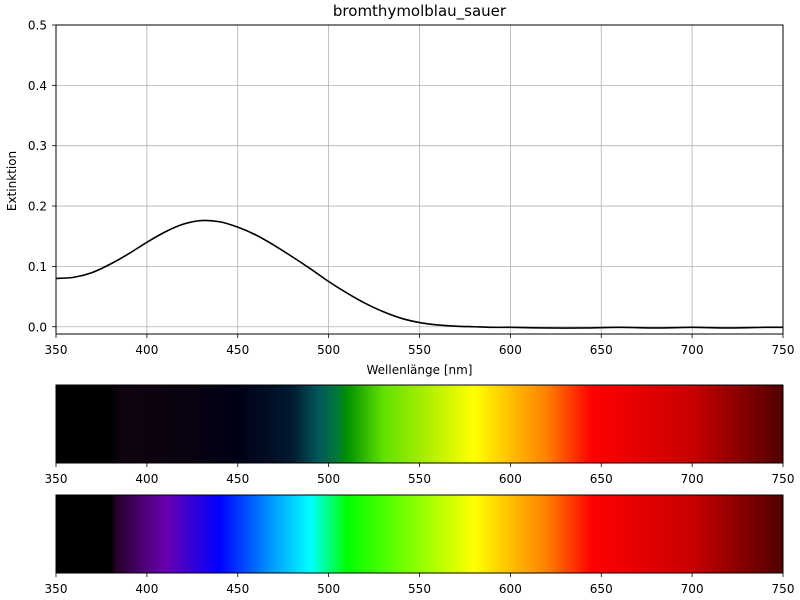  What do you see at coordinates (37, 207) in the screenshot?
I see `y-tick-label: 0.2` at bounding box center [37, 207].